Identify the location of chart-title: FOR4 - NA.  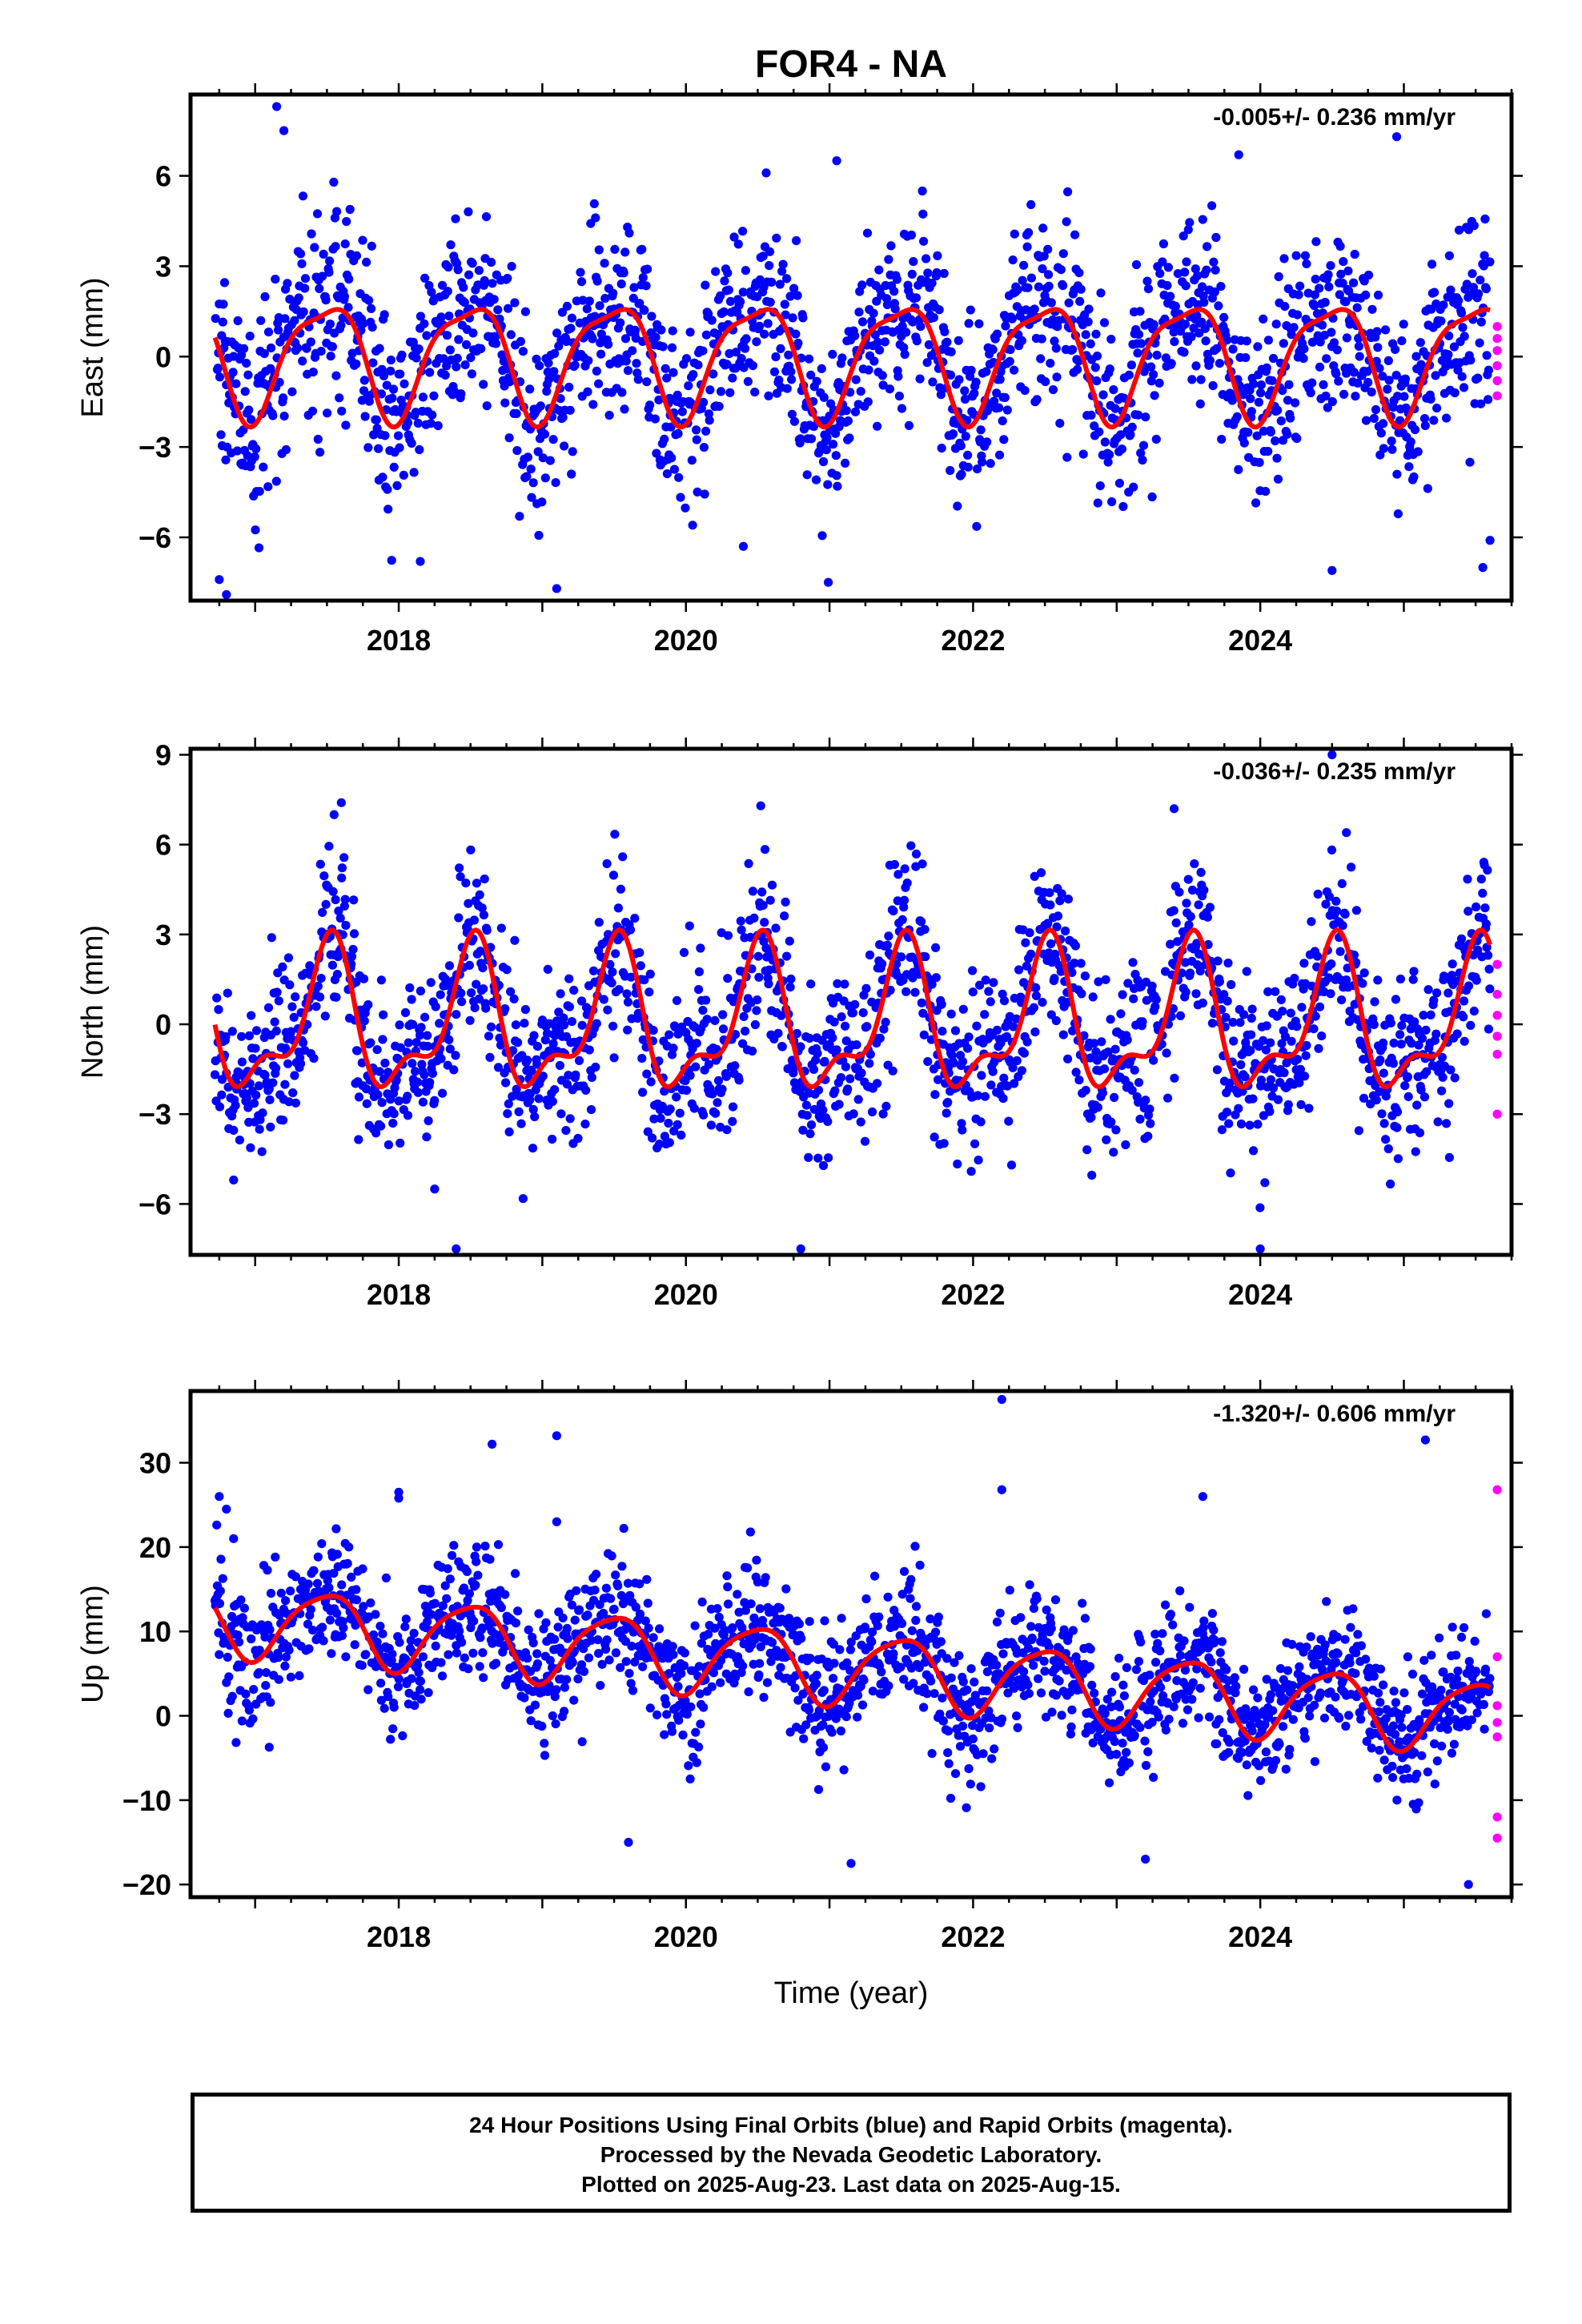
(851, 64).